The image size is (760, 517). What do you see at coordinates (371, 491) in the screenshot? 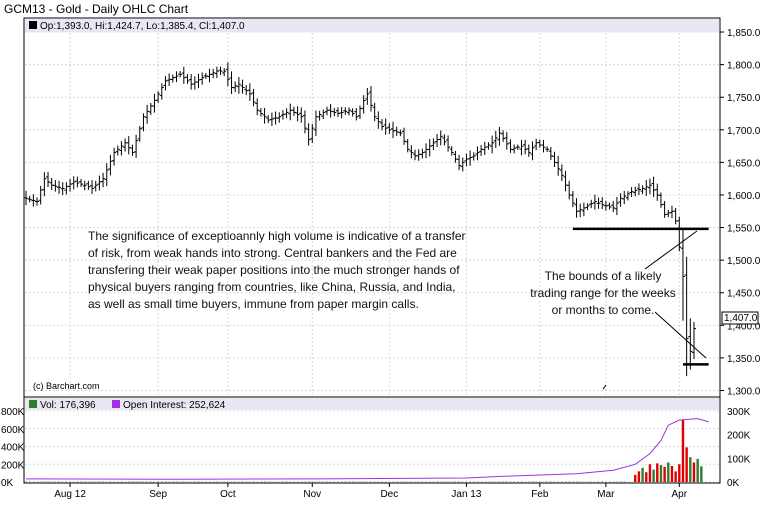
I see `x-axis: Aug 12 Sep Oct Nov Dec Jan 13 Feb Mar Apr` at bounding box center [371, 491].